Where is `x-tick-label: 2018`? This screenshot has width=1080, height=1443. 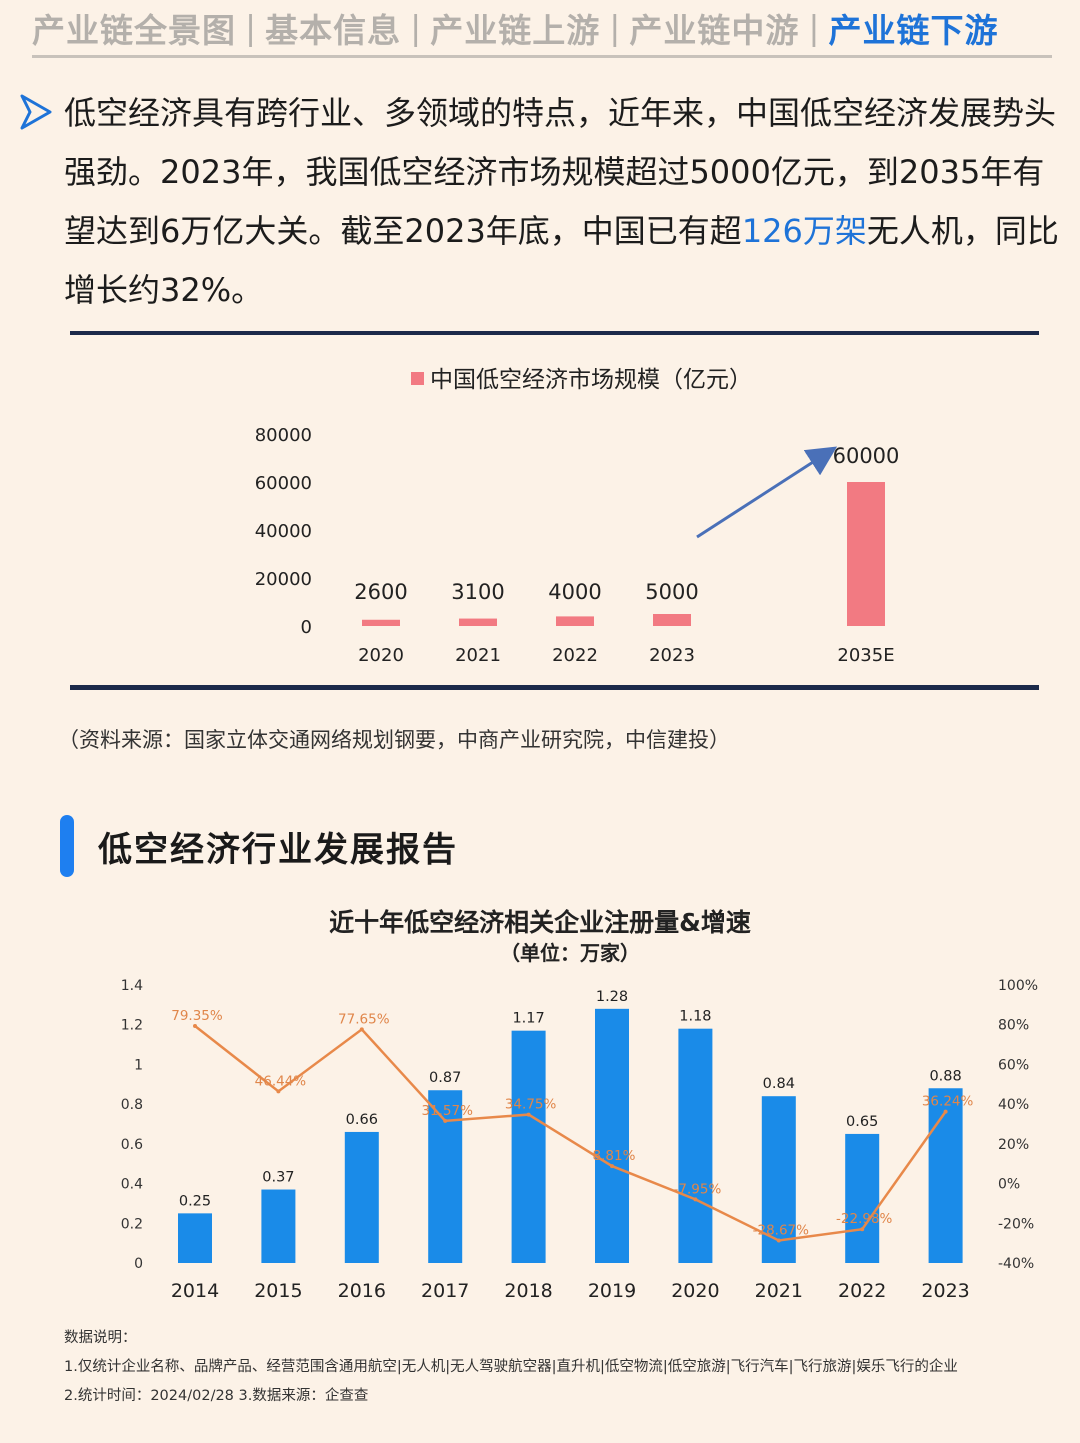 x-tick-label: 2018 is located at coordinates (528, 1291).